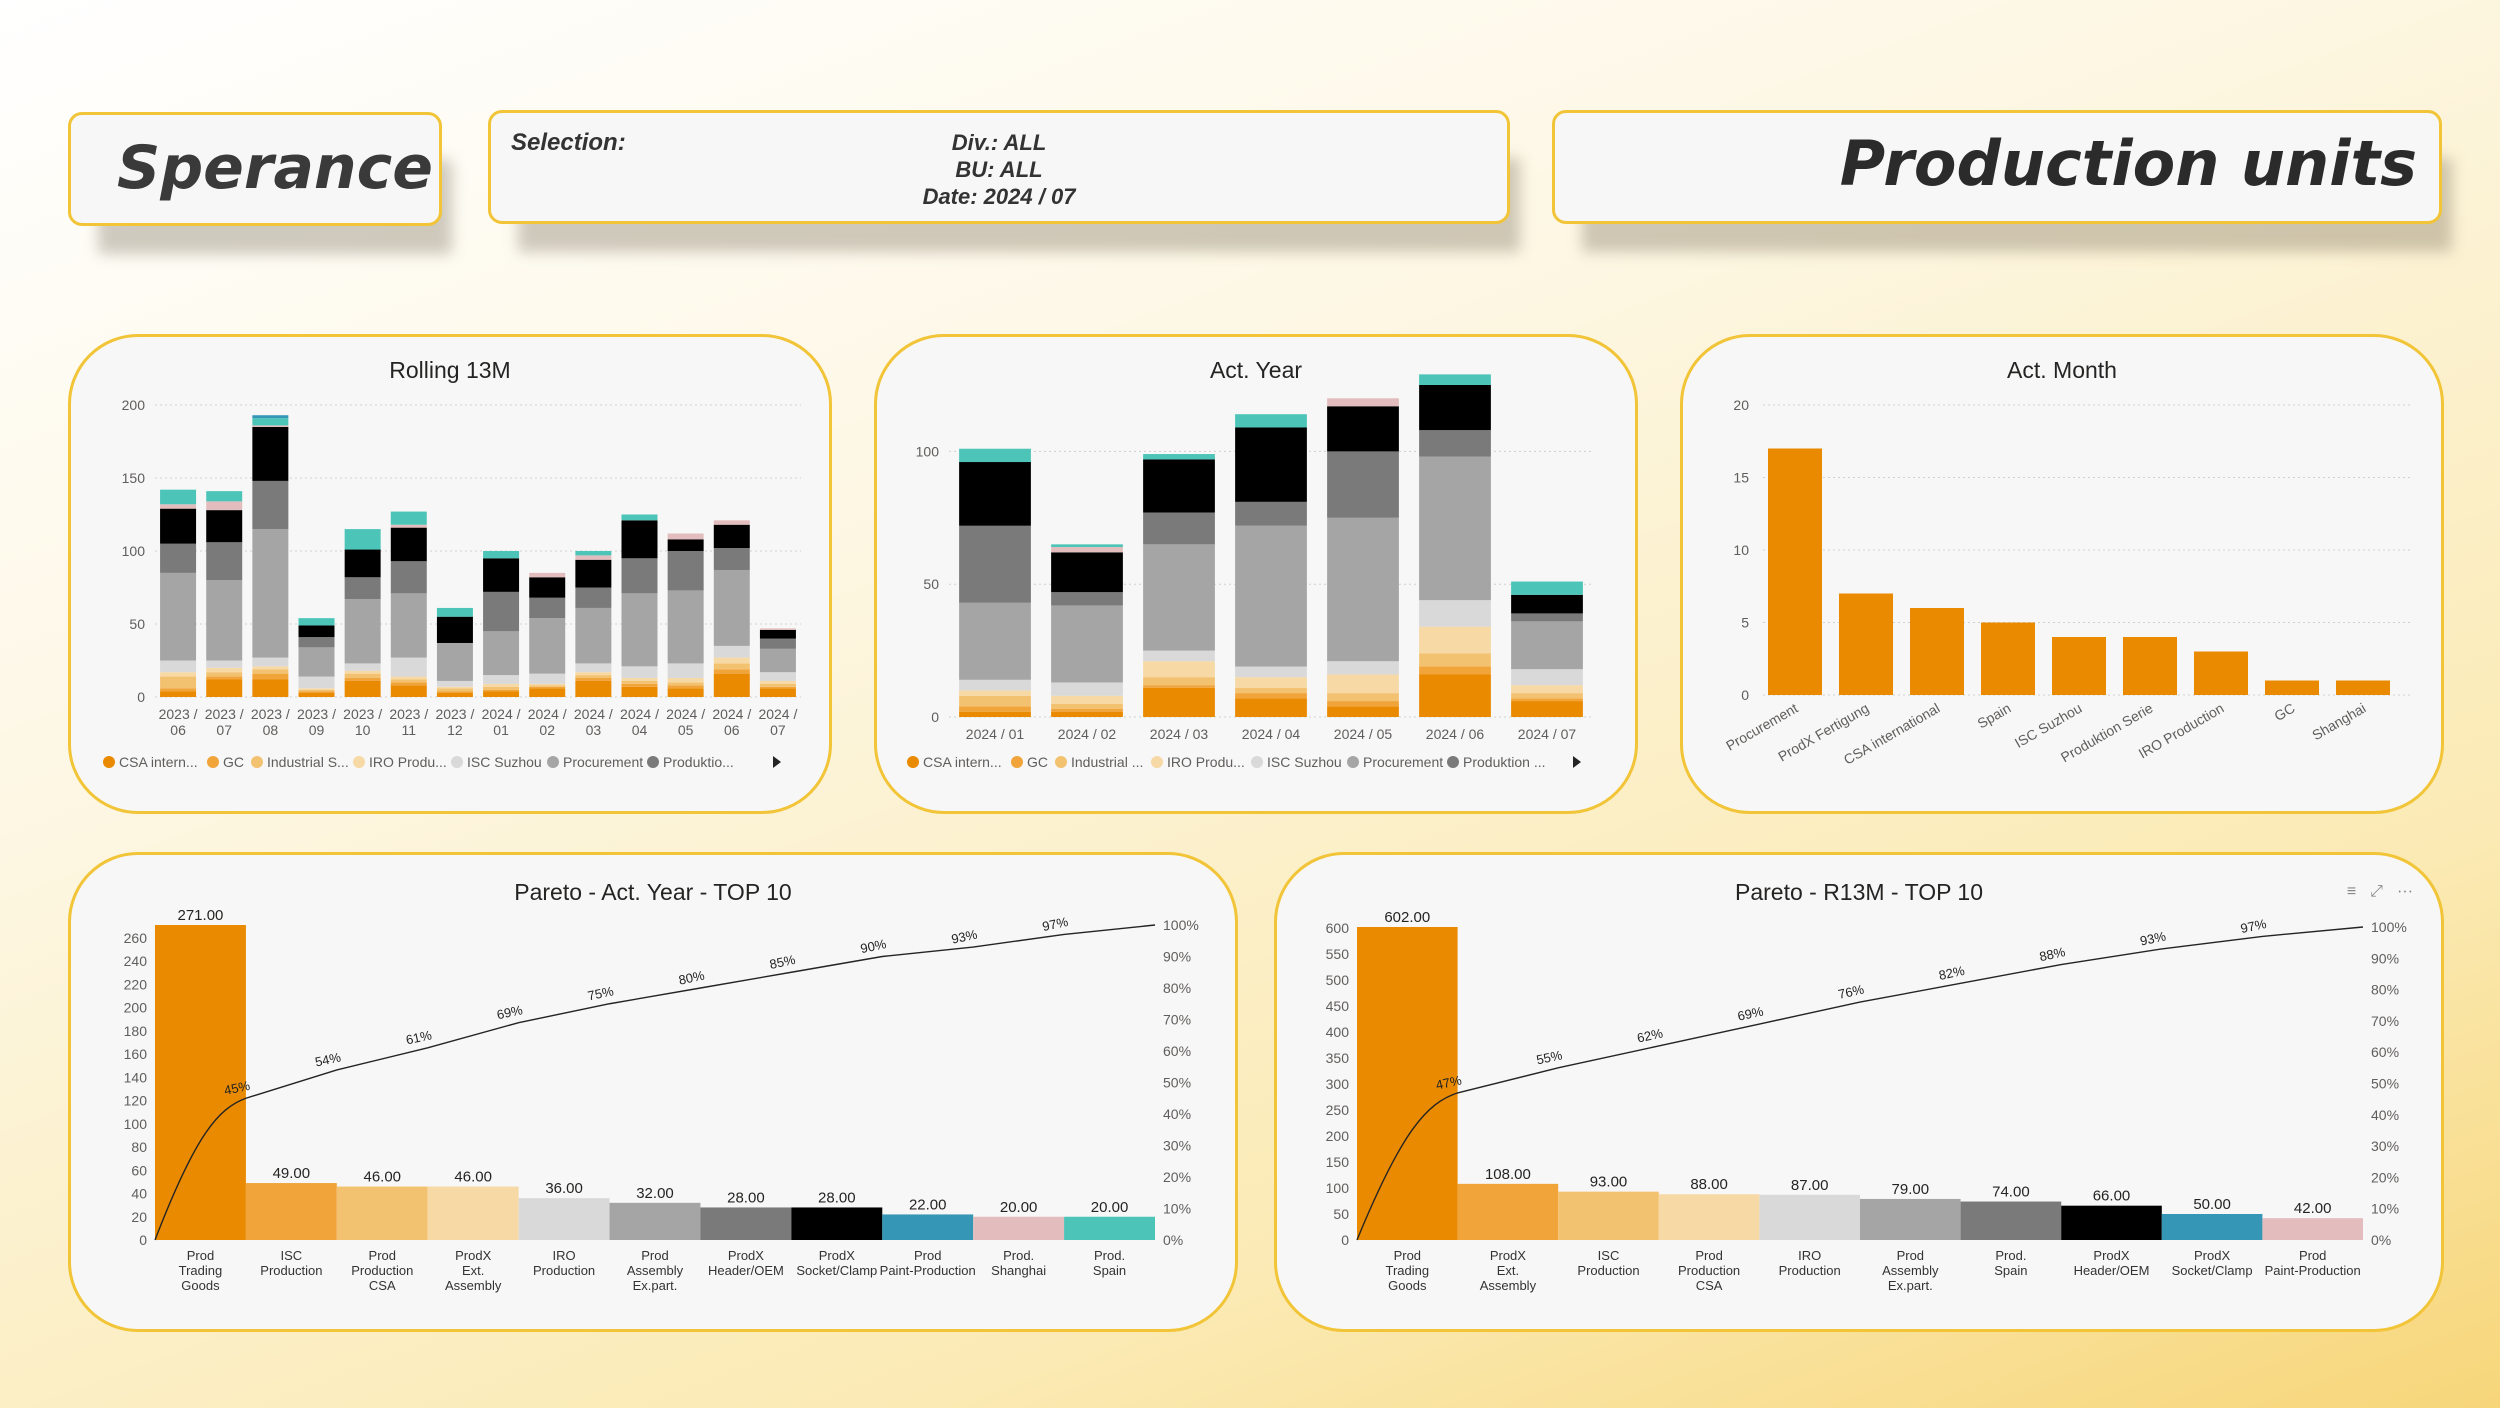  I want to click on y2-tick-label: 0%, so click(2381, 1240).